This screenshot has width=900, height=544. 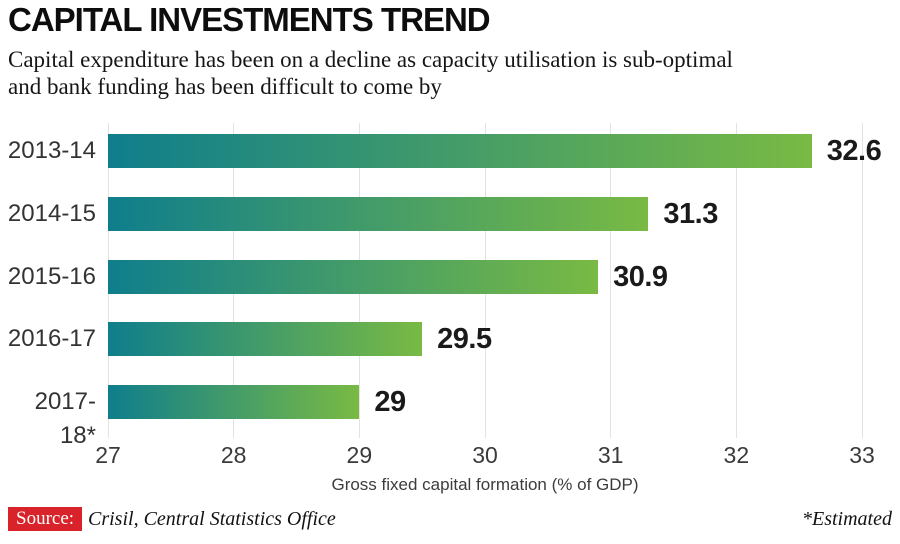 What do you see at coordinates (640, 276) in the screenshot?
I see `value-label: 30.9` at bounding box center [640, 276].